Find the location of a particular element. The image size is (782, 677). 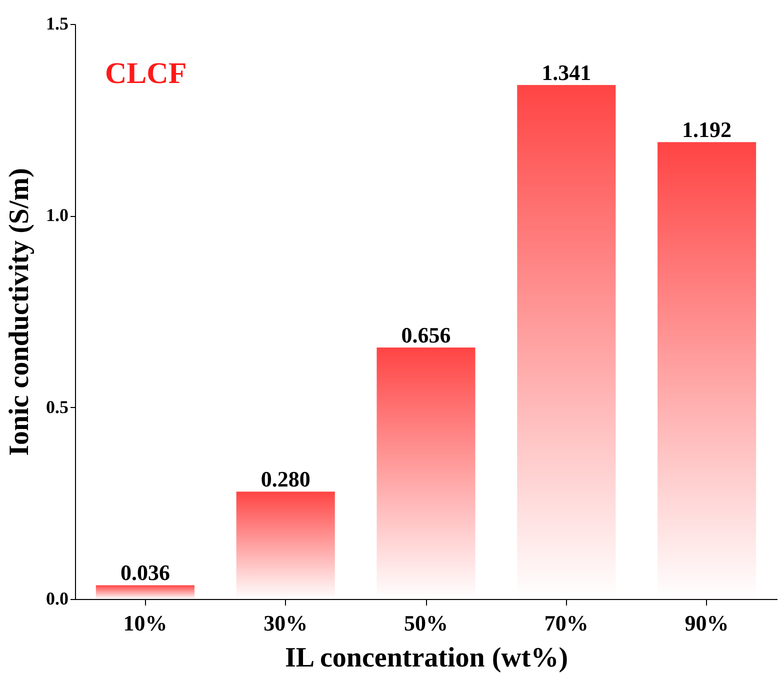

y-tick-label: 0.5 is located at coordinates (57, 406).